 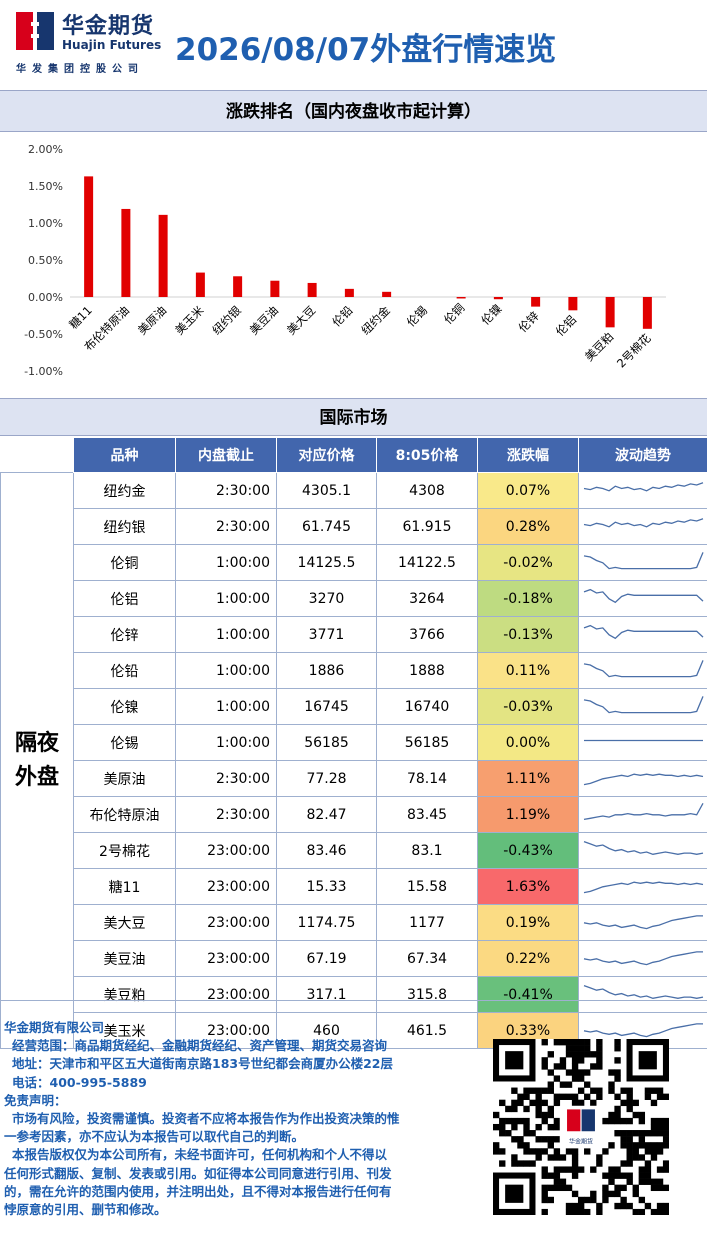 I want to click on sparkline-drop-spike, so click(x=643, y=705).